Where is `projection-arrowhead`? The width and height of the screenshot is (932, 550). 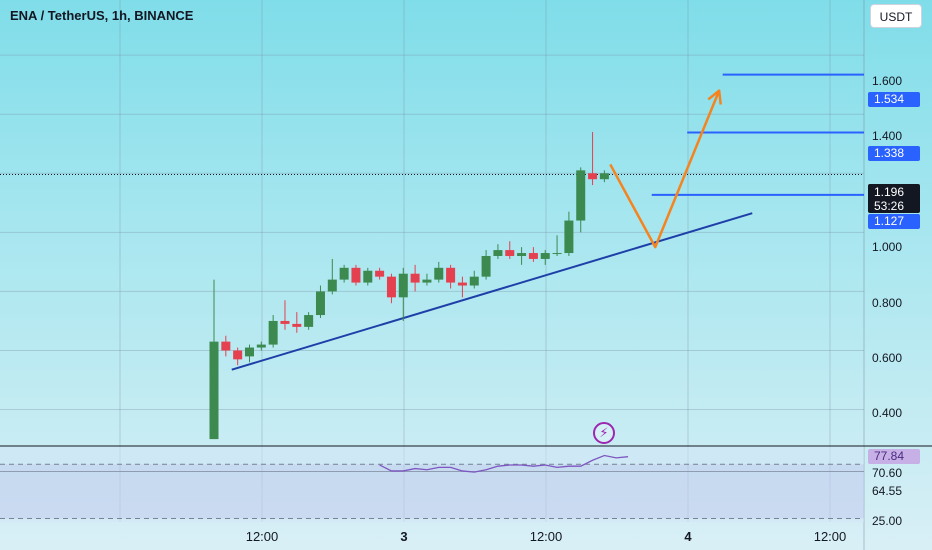
projection-arrowhead is located at coordinates (714, 97).